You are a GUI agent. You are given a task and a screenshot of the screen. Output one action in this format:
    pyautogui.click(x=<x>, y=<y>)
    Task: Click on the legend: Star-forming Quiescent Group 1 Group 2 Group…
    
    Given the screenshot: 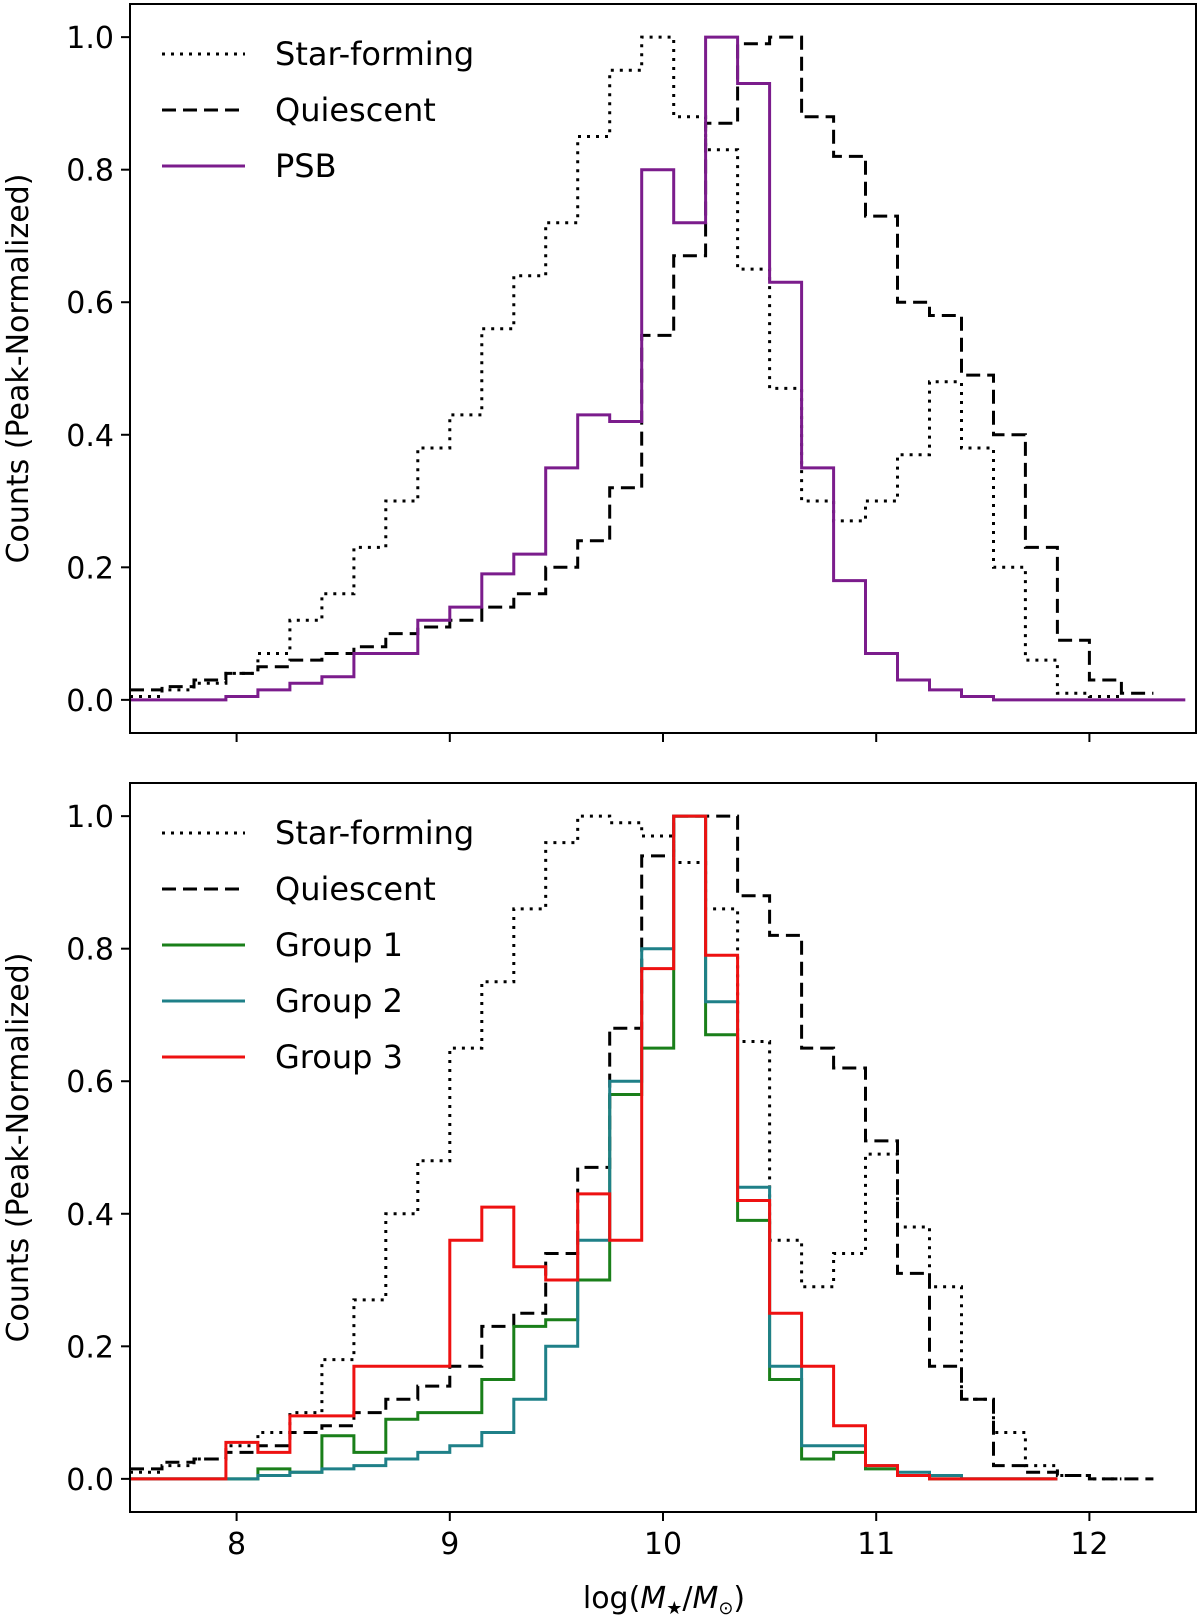 What is the action you would take?
    pyautogui.click(x=318, y=945)
    